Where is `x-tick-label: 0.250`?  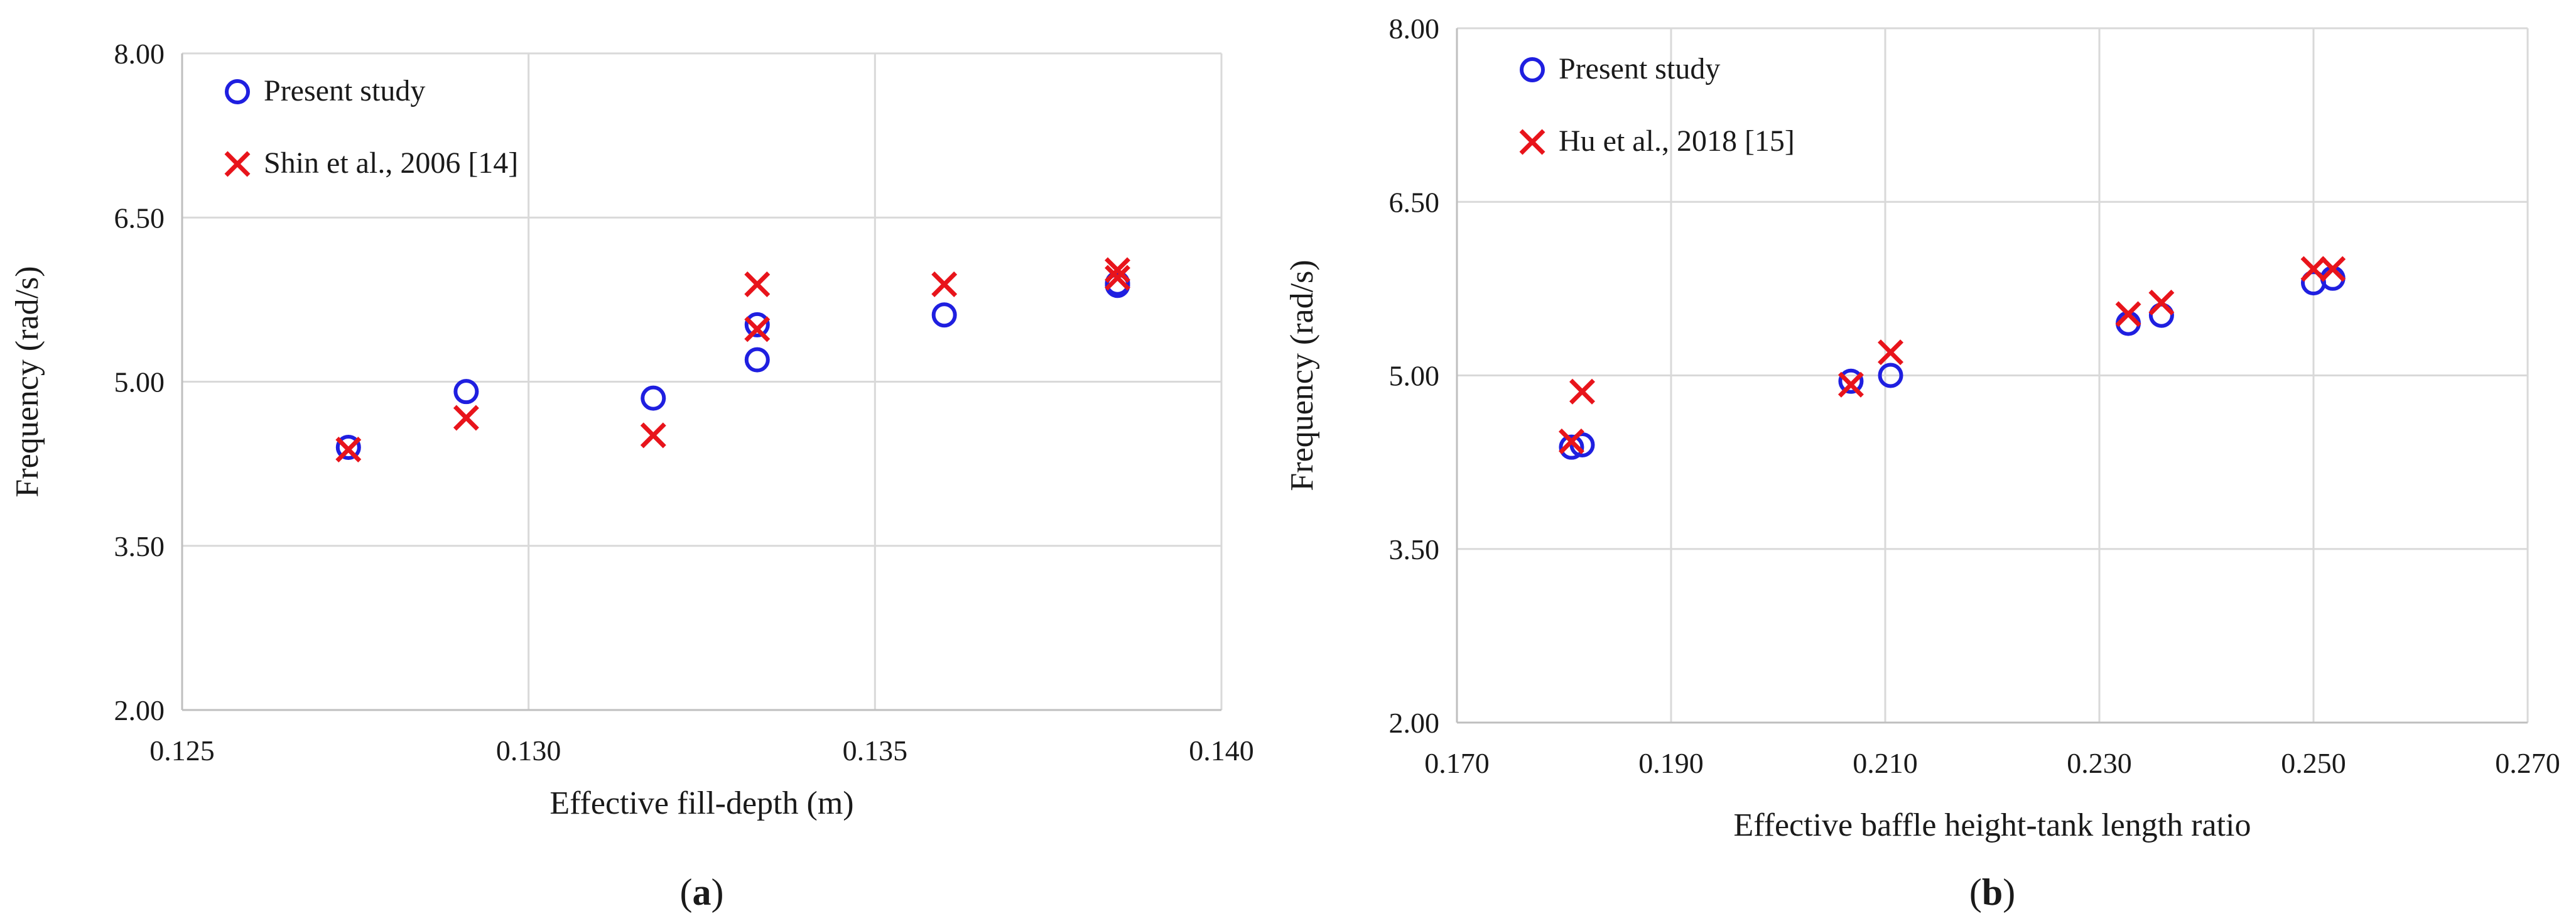 x-tick-label: 0.250 is located at coordinates (2314, 763).